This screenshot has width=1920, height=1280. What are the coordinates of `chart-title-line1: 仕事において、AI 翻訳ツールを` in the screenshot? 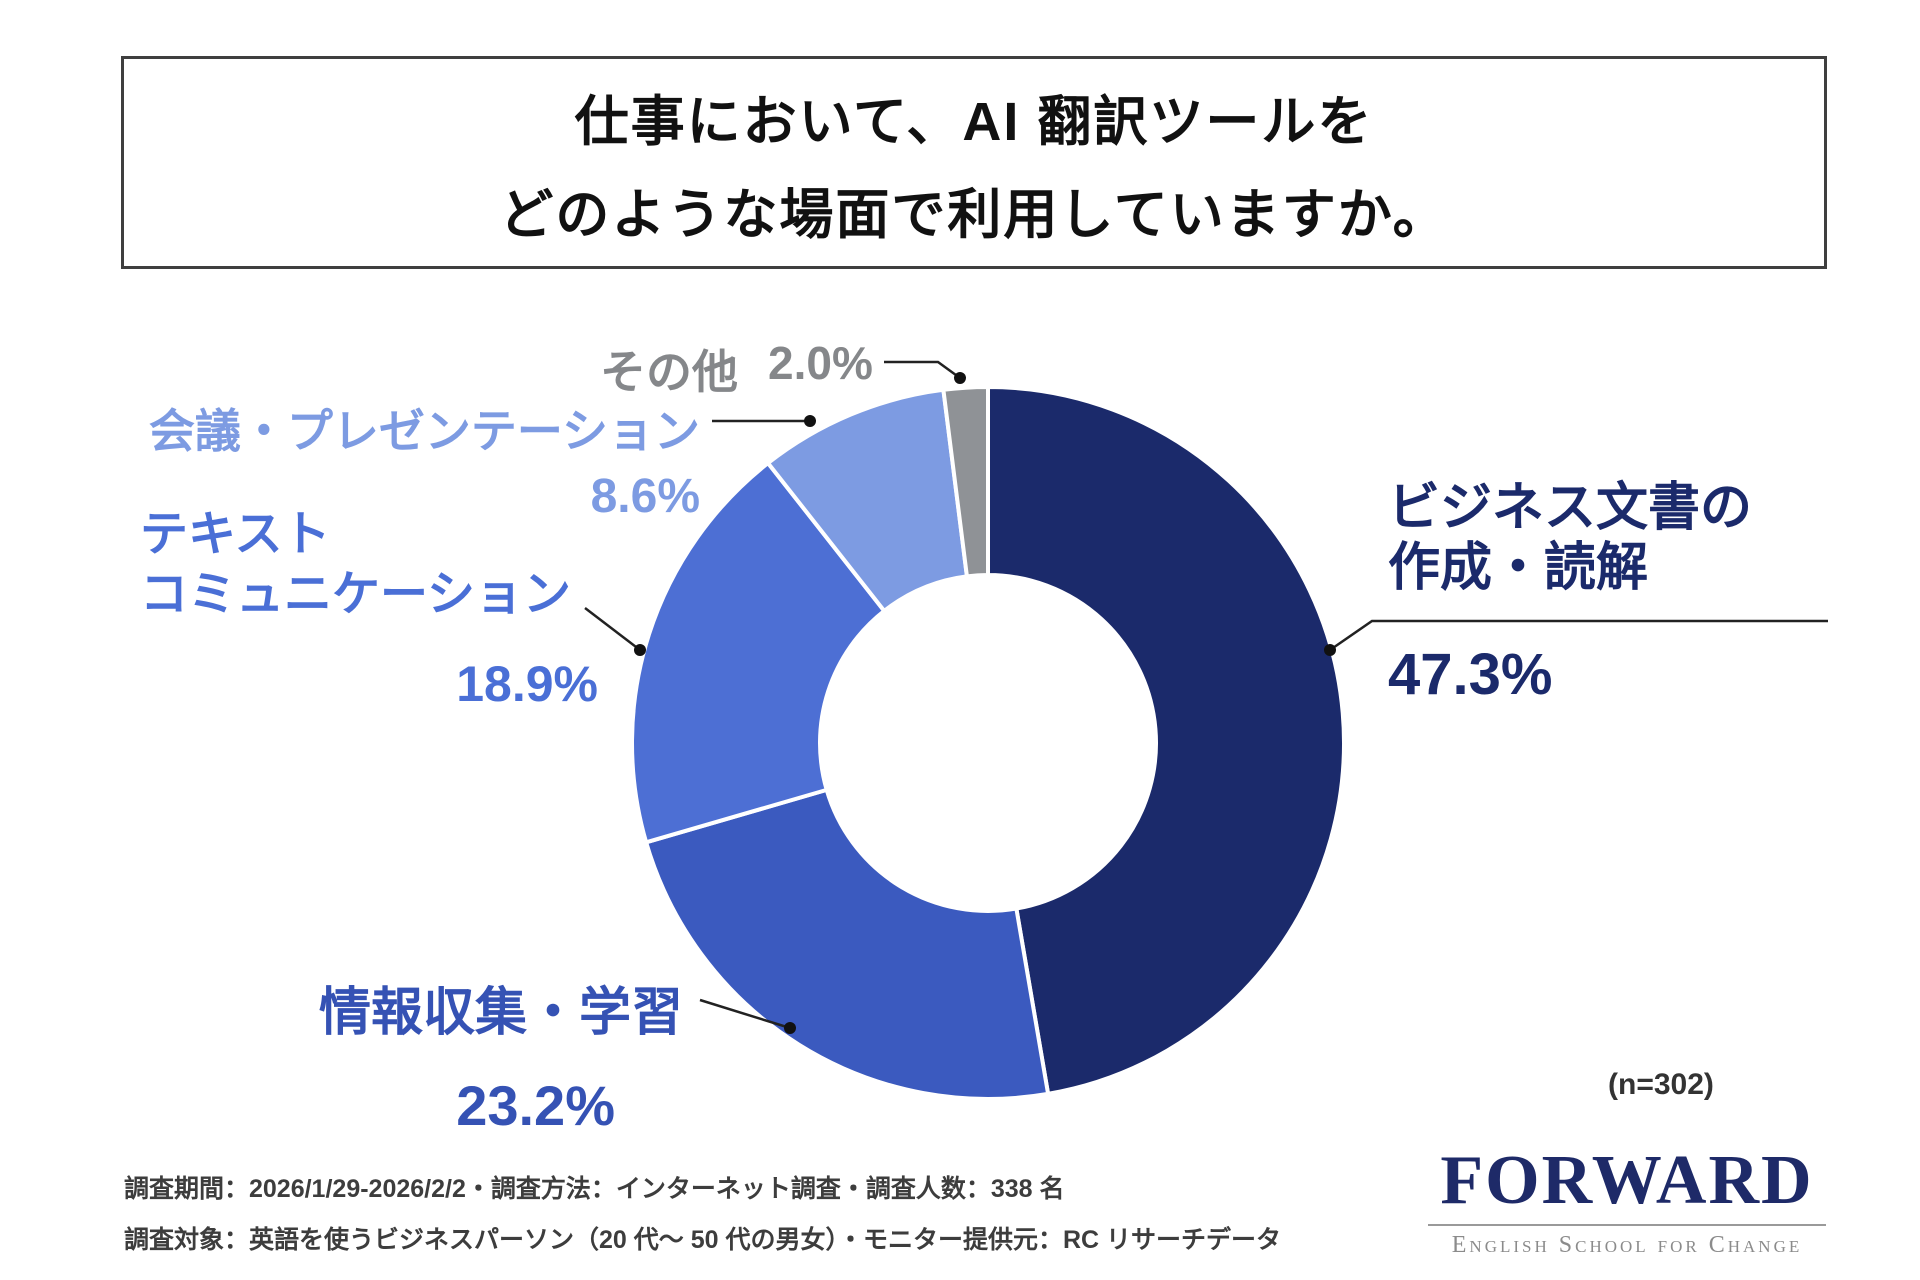 It's located at (974, 121).